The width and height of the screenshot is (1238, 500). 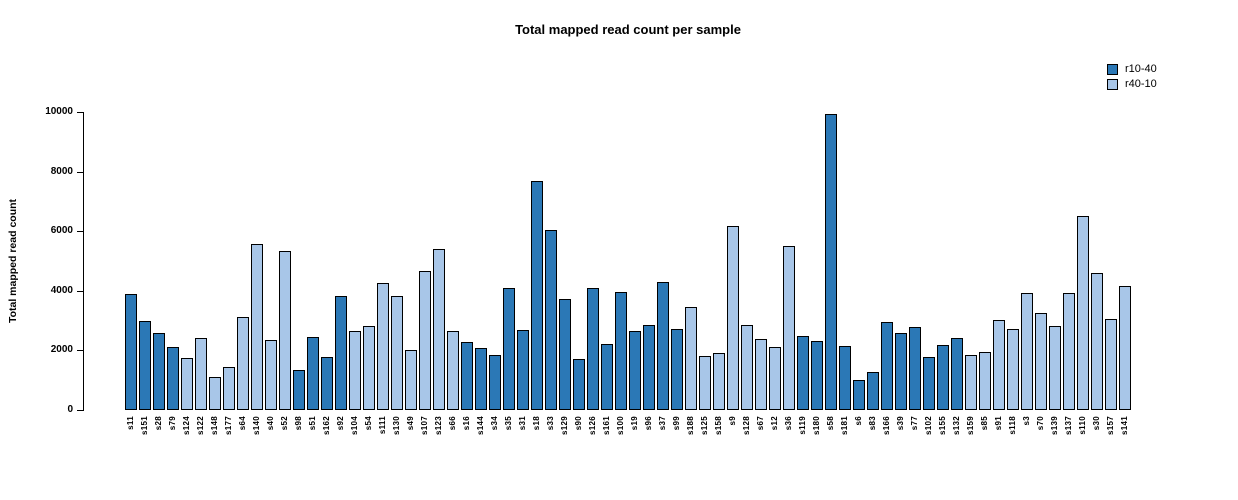 What do you see at coordinates (593, 348) in the screenshot?
I see `bar-s126` at bounding box center [593, 348].